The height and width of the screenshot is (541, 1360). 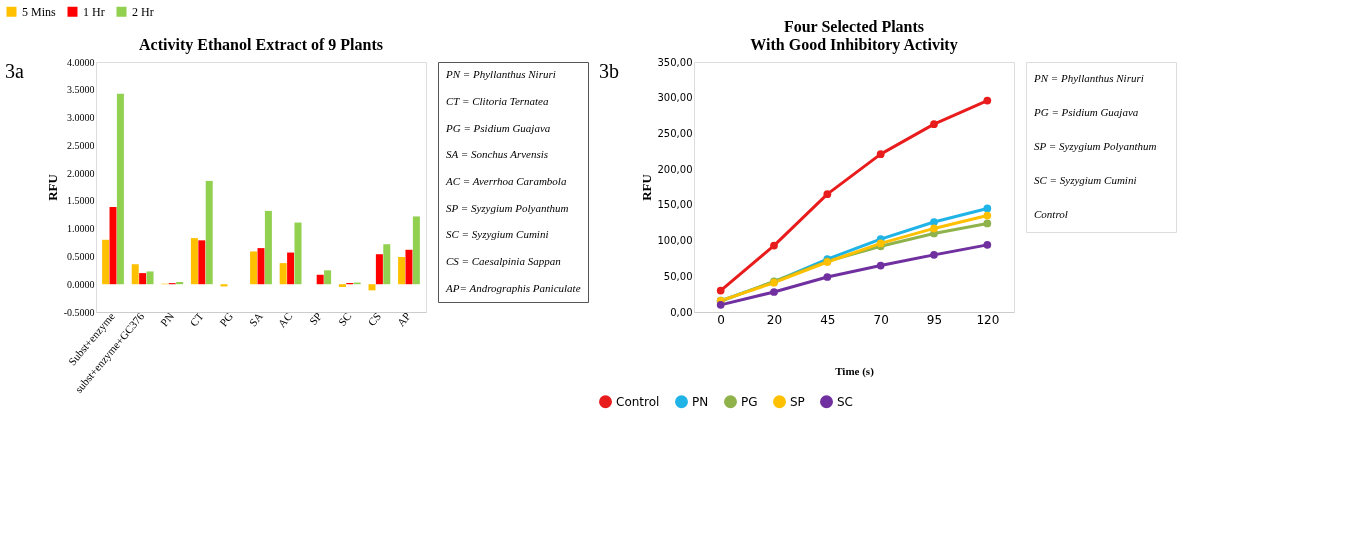 What do you see at coordinates (675, 205) in the screenshot?
I see `y-tick-label: 150,00` at bounding box center [675, 205].